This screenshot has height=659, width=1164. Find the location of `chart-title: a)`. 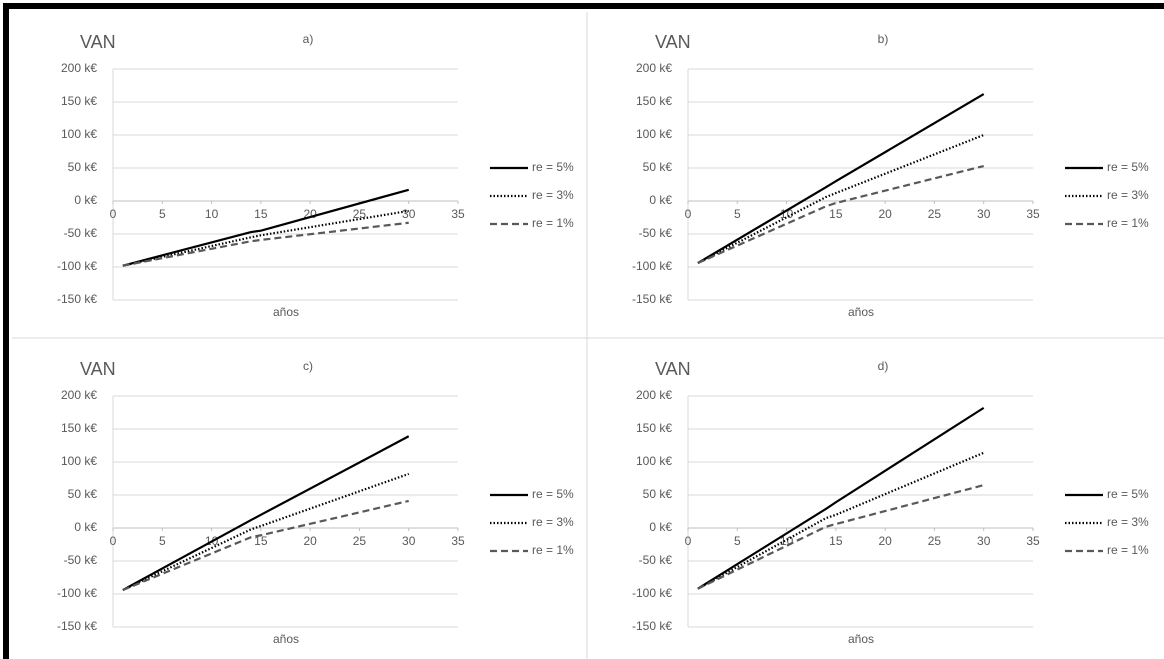

chart-title: a) is located at coordinates (308, 39).